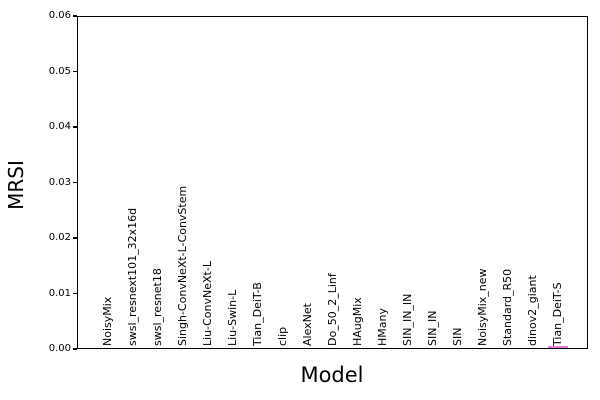 The width and height of the screenshot is (600, 400). I want to click on bar-Tian_DeiT-S, so click(557, 346).